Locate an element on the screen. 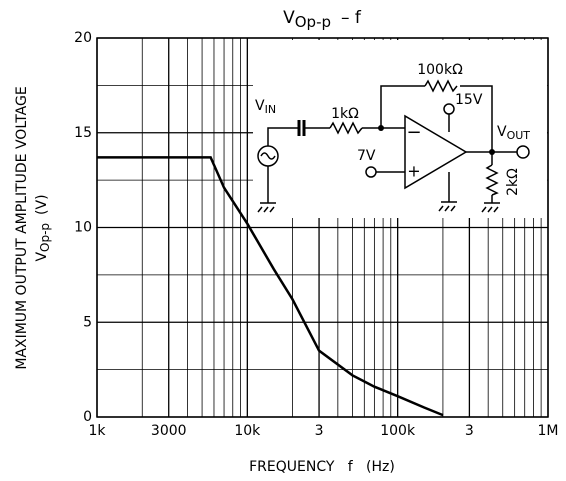 This screenshot has width=566, height=481. r-in-label: 1kΩ is located at coordinates (345, 114).